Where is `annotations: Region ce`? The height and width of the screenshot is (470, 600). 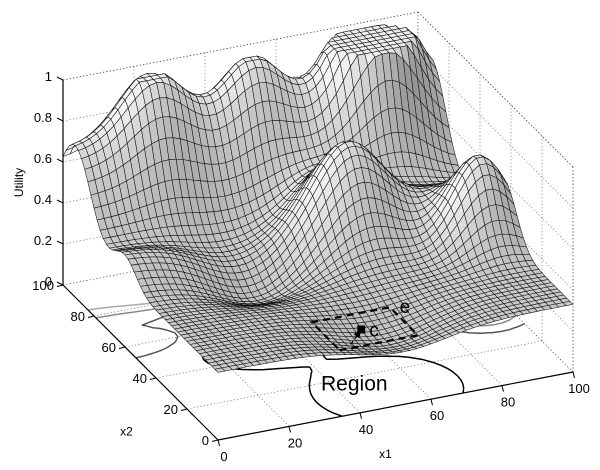
annotations: Region ce is located at coordinates (365, 346).